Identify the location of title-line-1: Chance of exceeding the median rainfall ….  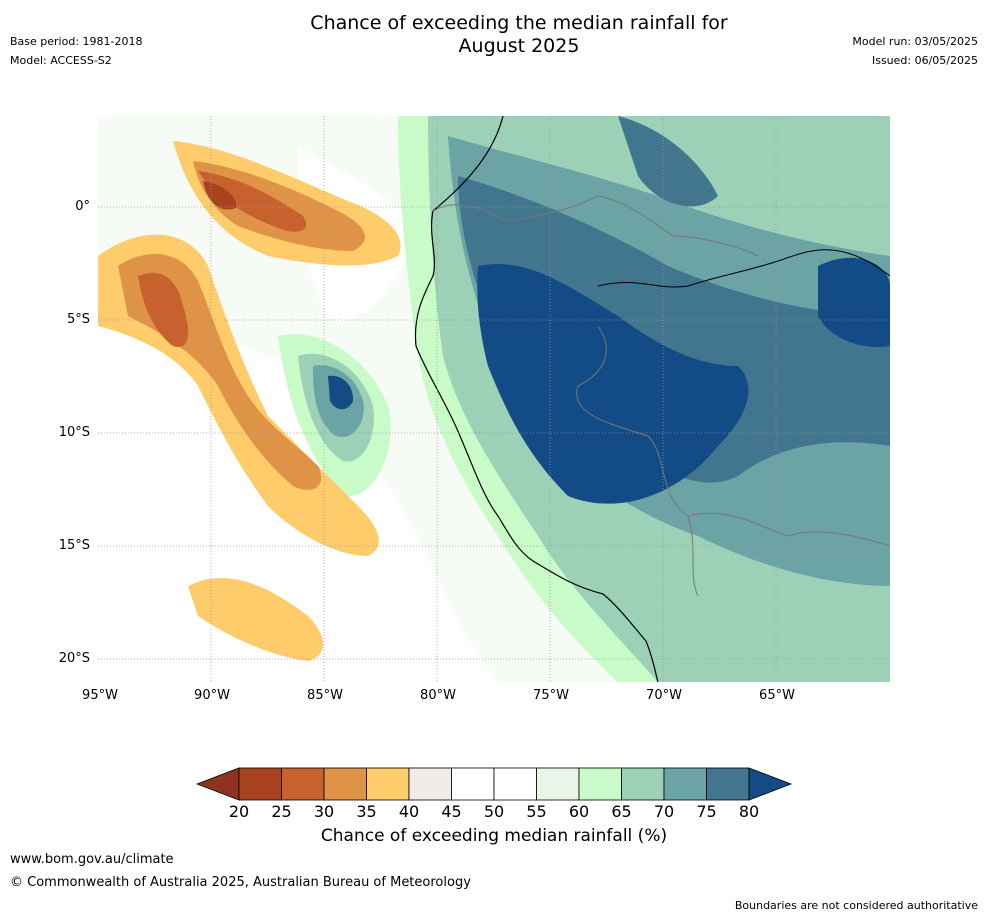
(519, 23).